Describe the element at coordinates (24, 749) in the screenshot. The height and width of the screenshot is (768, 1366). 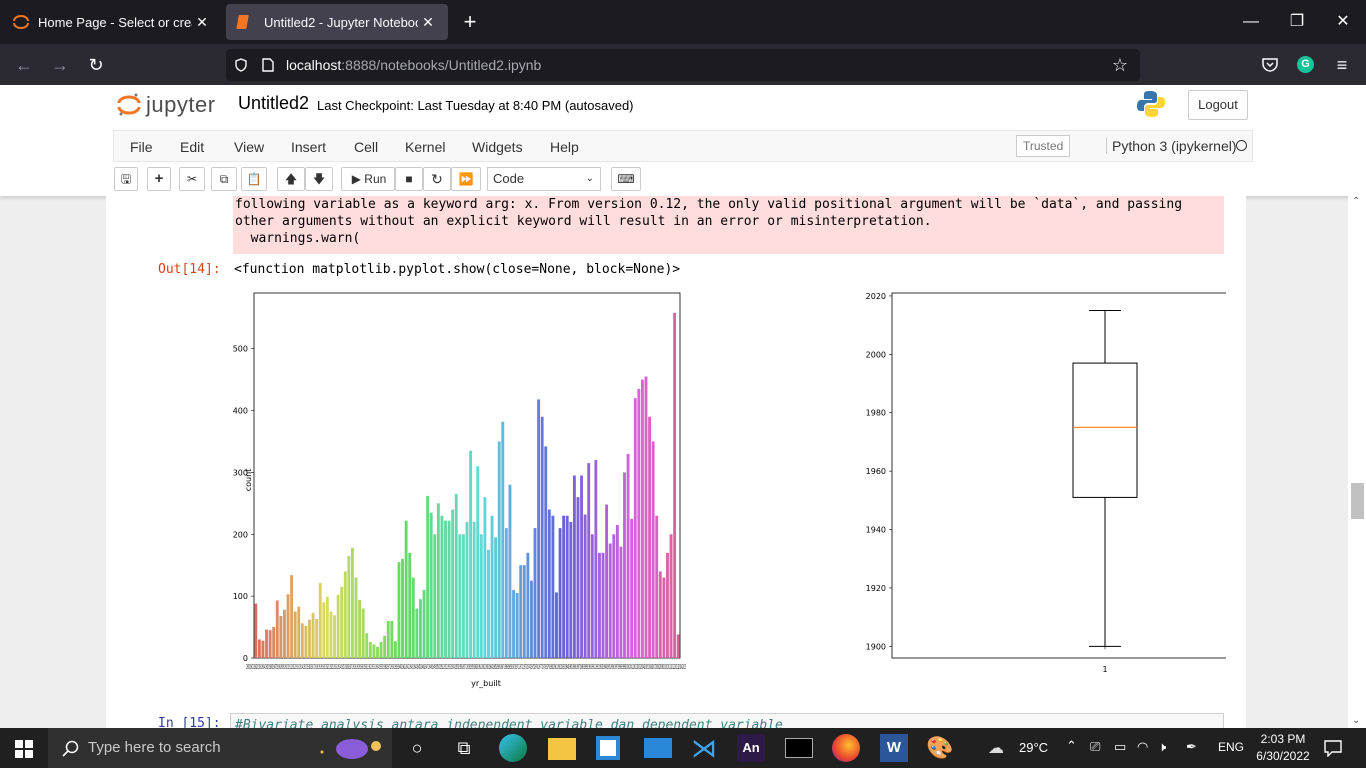
I see `windows-start-icon` at that location.